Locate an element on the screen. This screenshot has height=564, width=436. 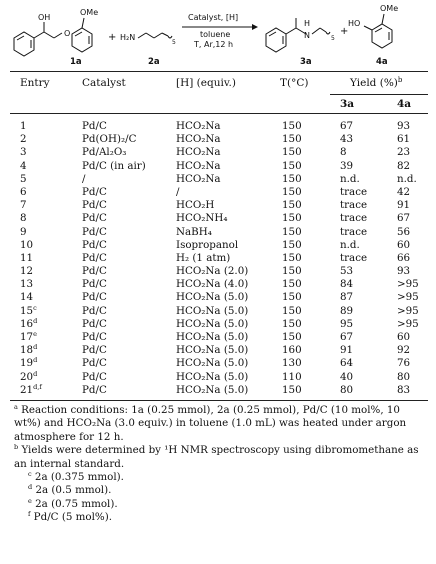
table-row: 4 Pd/C (in air) HCO₂Na 150 39 82 is located at coordinates (218, 166).